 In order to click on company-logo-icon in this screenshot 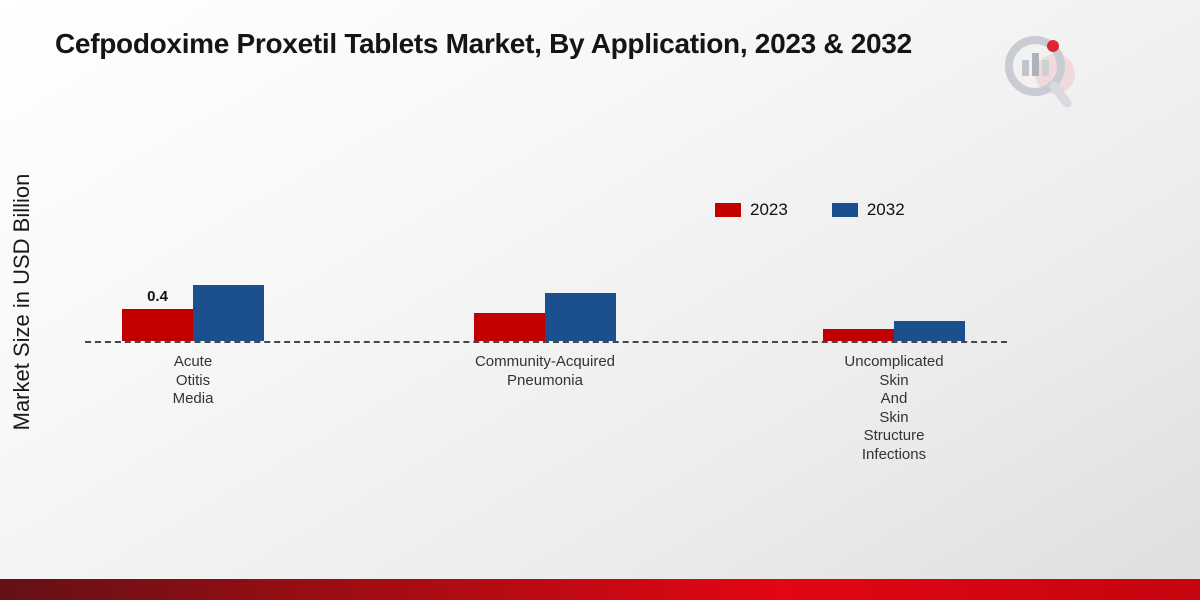, I will do `click(1037, 72)`.